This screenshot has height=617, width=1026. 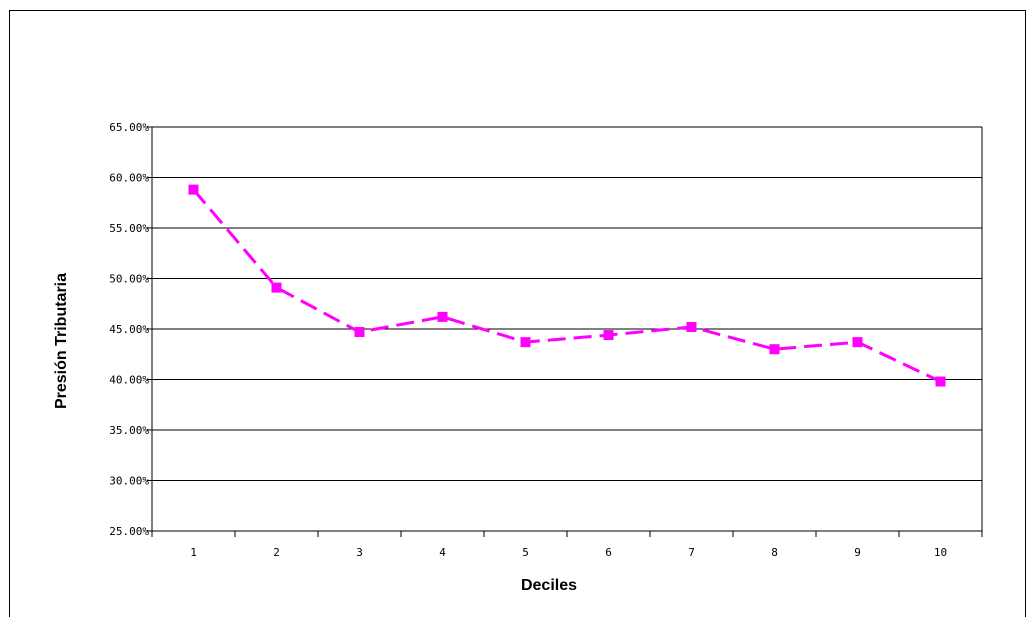 I want to click on y-tick-label: 45.00%, so click(x=129, y=329).